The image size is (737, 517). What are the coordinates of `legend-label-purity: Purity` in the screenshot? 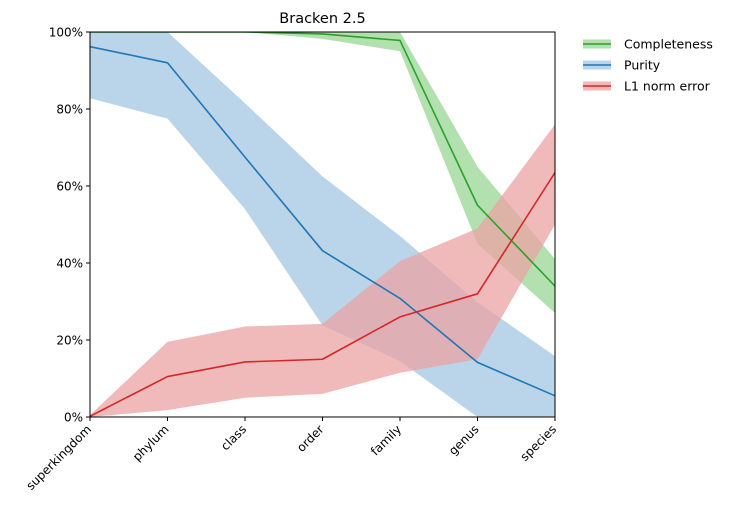 It's located at (642, 65).